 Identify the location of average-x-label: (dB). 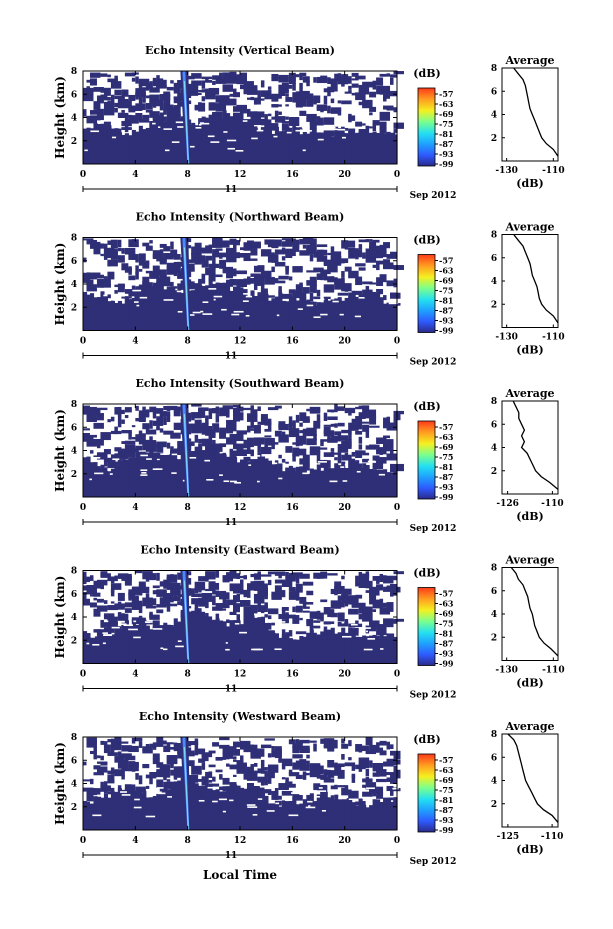
(529, 350).